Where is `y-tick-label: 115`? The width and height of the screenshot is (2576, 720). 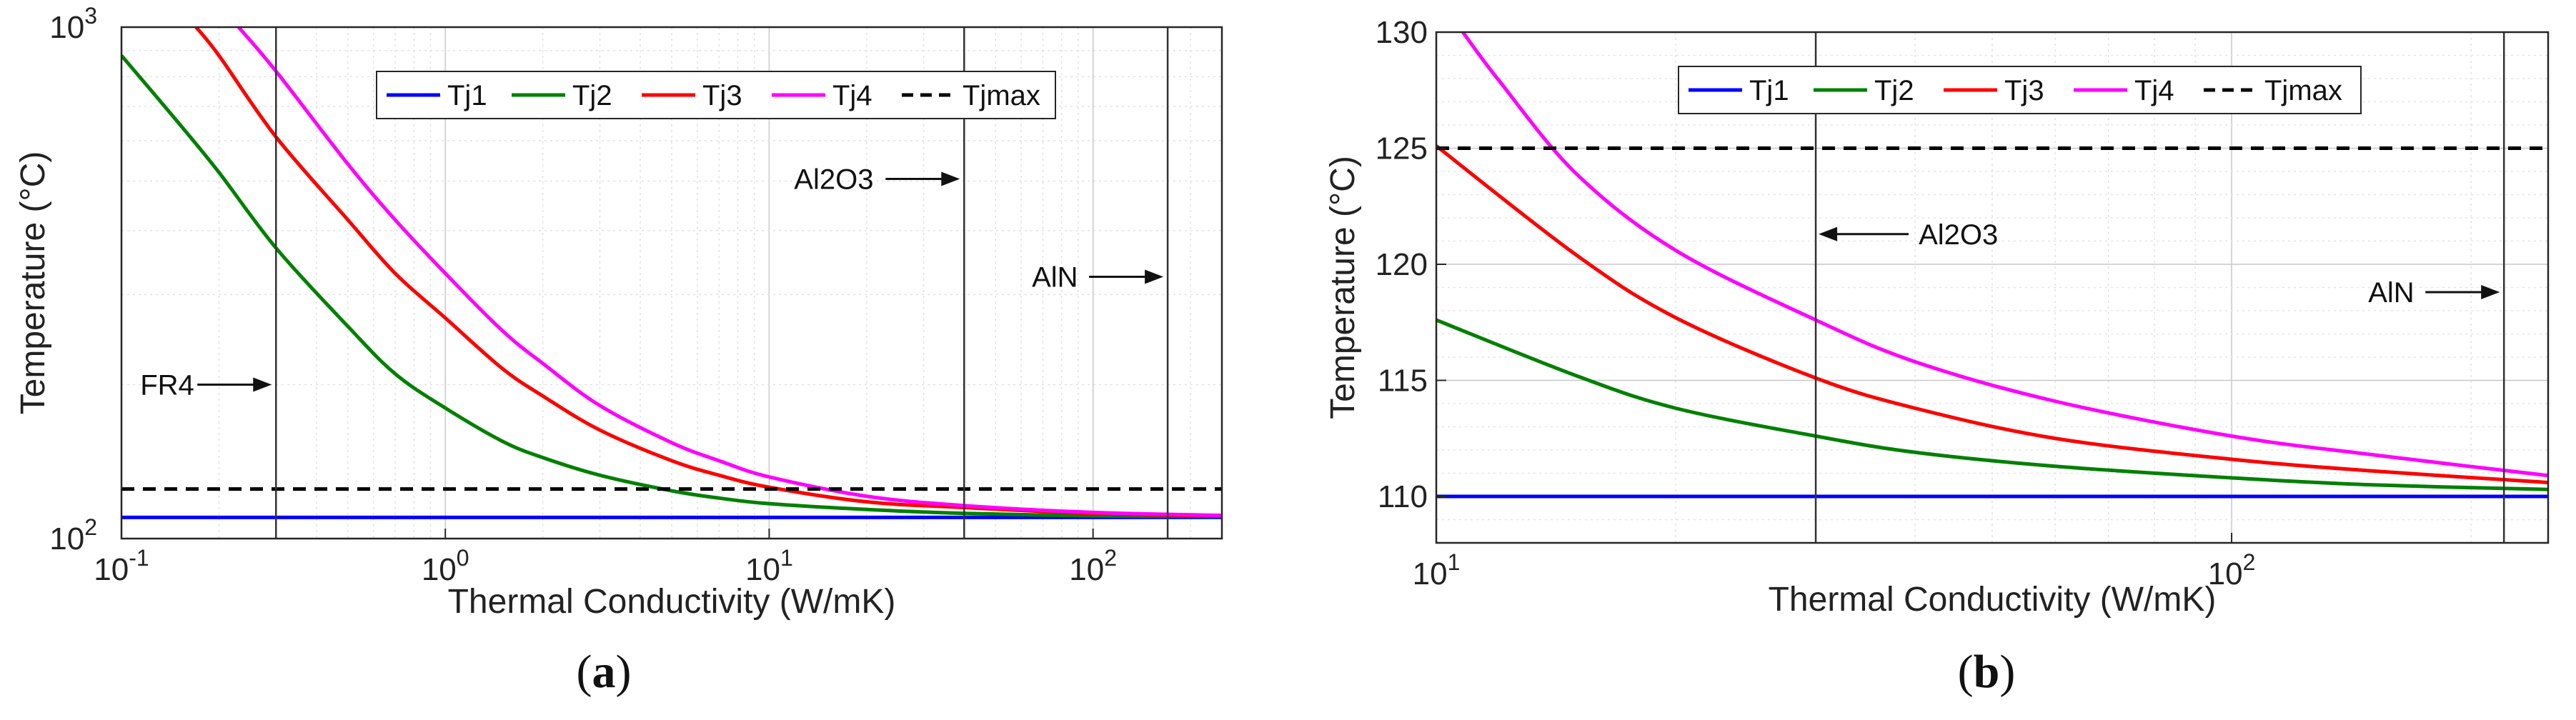
y-tick-label: 115 is located at coordinates (1403, 381).